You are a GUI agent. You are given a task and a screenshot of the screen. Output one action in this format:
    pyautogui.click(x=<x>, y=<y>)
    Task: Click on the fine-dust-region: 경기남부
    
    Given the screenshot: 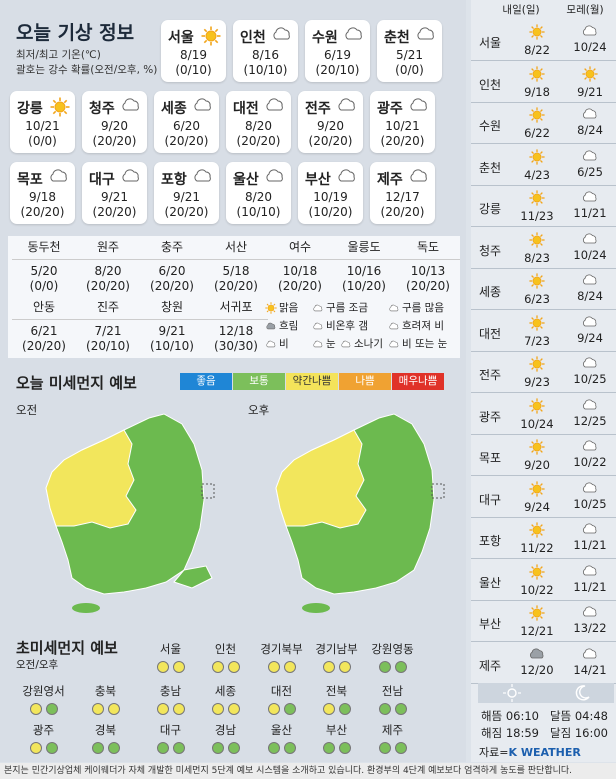 What is the action you would take?
    pyautogui.click(x=336, y=657)
    